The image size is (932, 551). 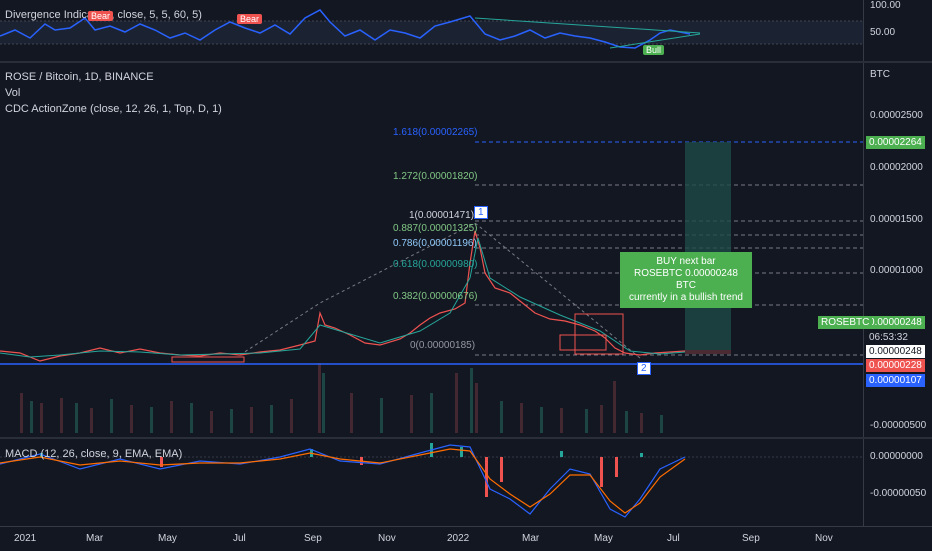 I want to click on oscillator-axis: 100.00 50.00, so click(x=897, y=30).